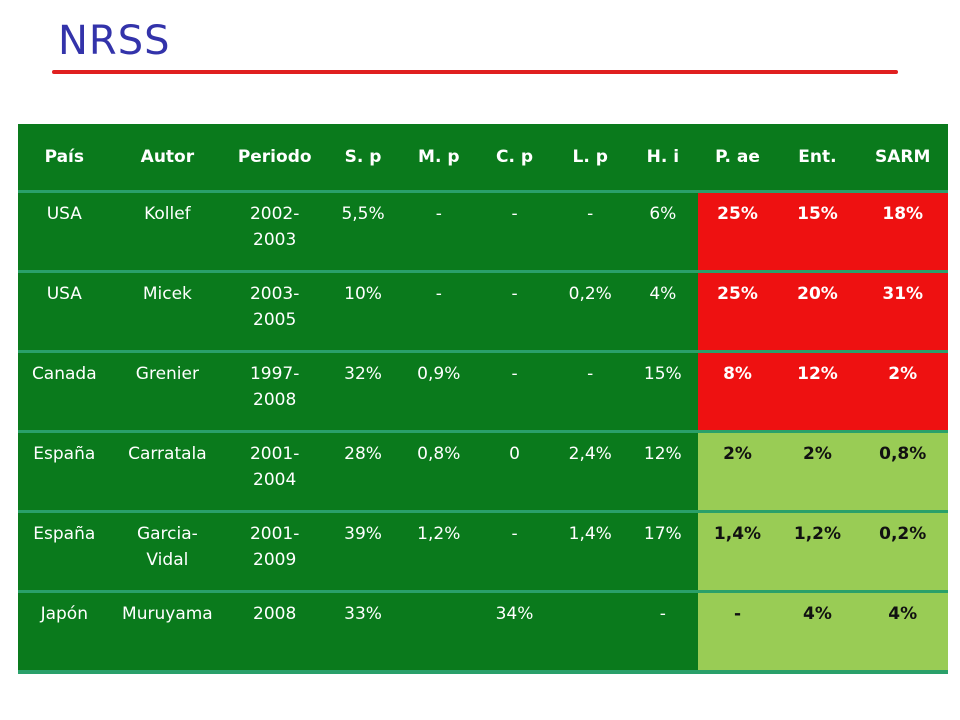 This screenshot has width=960, height=720. I want to click on cell-periodo: 2008, so click(275, 632).